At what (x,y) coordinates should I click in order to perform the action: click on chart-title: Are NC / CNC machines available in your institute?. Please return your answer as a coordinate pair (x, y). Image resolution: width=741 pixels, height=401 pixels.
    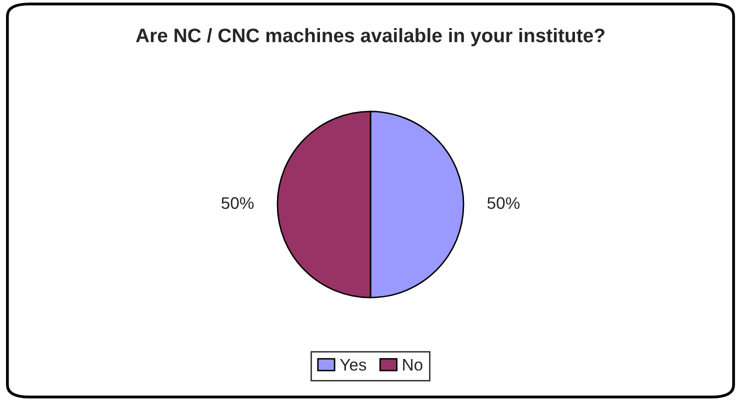
    Looking at the image, I should click on (370, 37).